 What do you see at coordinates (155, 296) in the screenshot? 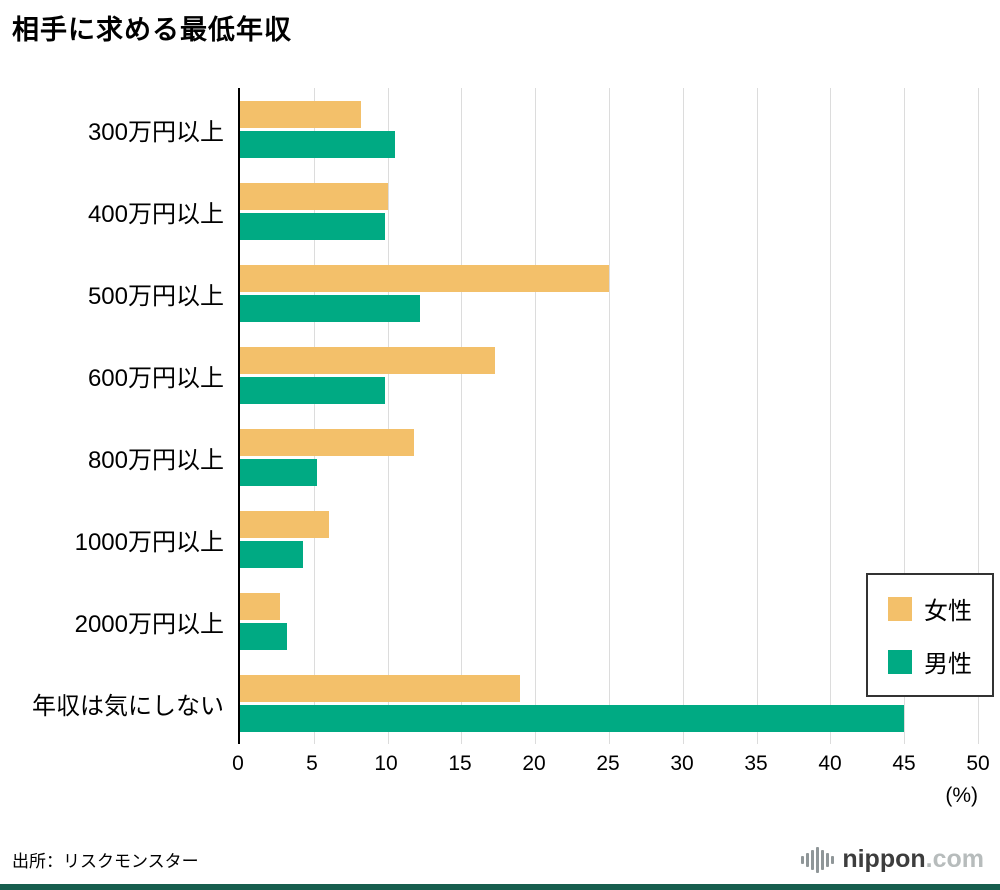
I see `category-label: 500万円以上` at bounding box center [155, 296].